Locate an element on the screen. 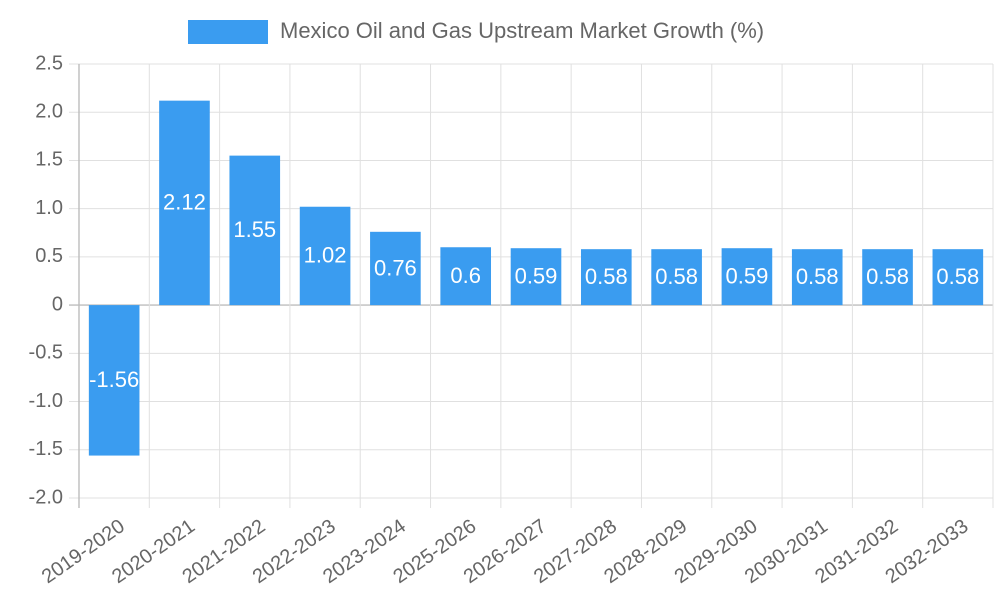 The image size is (1000, 600). data-label: 2.12 is located at coordinates (184, 202).